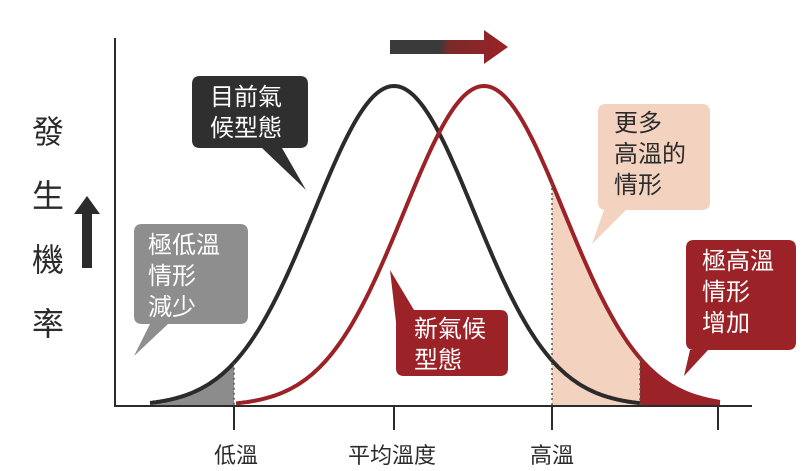  I want to click on y-axis-label-char: 機, so click(47, 260).